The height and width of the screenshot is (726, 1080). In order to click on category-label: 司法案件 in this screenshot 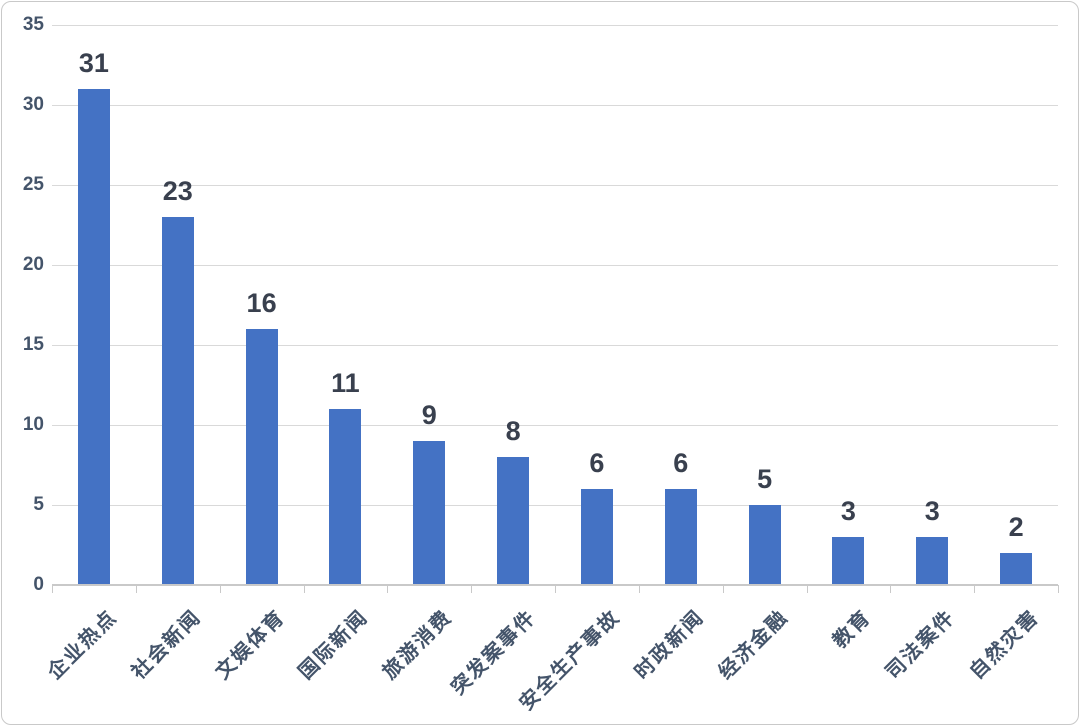, I will do `click(921, 645)`.